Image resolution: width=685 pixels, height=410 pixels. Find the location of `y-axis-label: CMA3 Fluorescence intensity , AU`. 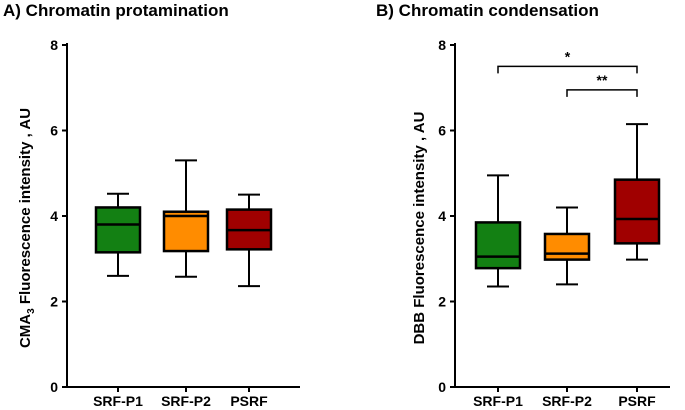

y-axis-label: CMA3 Fluorescence intensity , AU is located at coordinates (27, 228).